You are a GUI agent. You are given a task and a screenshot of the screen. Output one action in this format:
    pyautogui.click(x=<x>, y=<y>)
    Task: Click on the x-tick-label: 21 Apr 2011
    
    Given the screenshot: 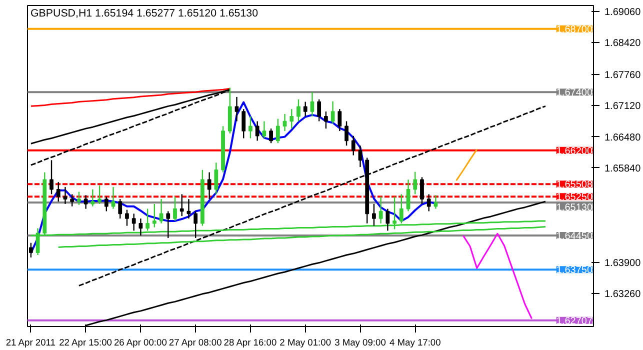 What is the action you would take?
    pyautogui.click(x=31, y=343)
    